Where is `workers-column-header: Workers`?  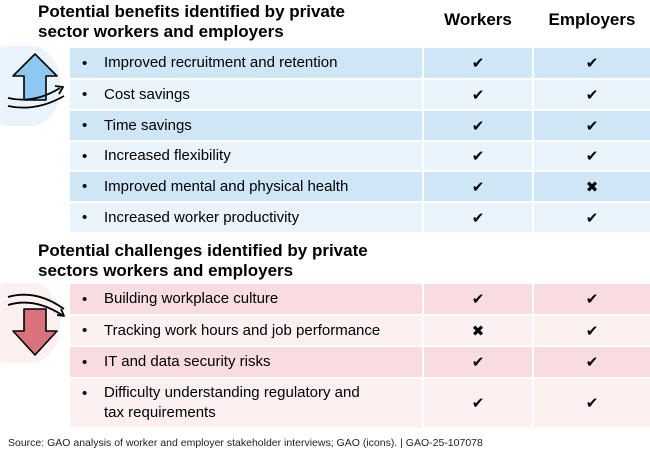 workers-column-header: Workers is located at coordinates (478, 19).